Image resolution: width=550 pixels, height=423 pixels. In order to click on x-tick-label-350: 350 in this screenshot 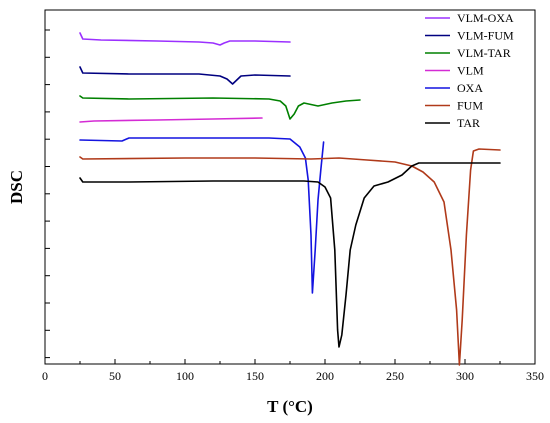, I will do `click(535, 376)`.